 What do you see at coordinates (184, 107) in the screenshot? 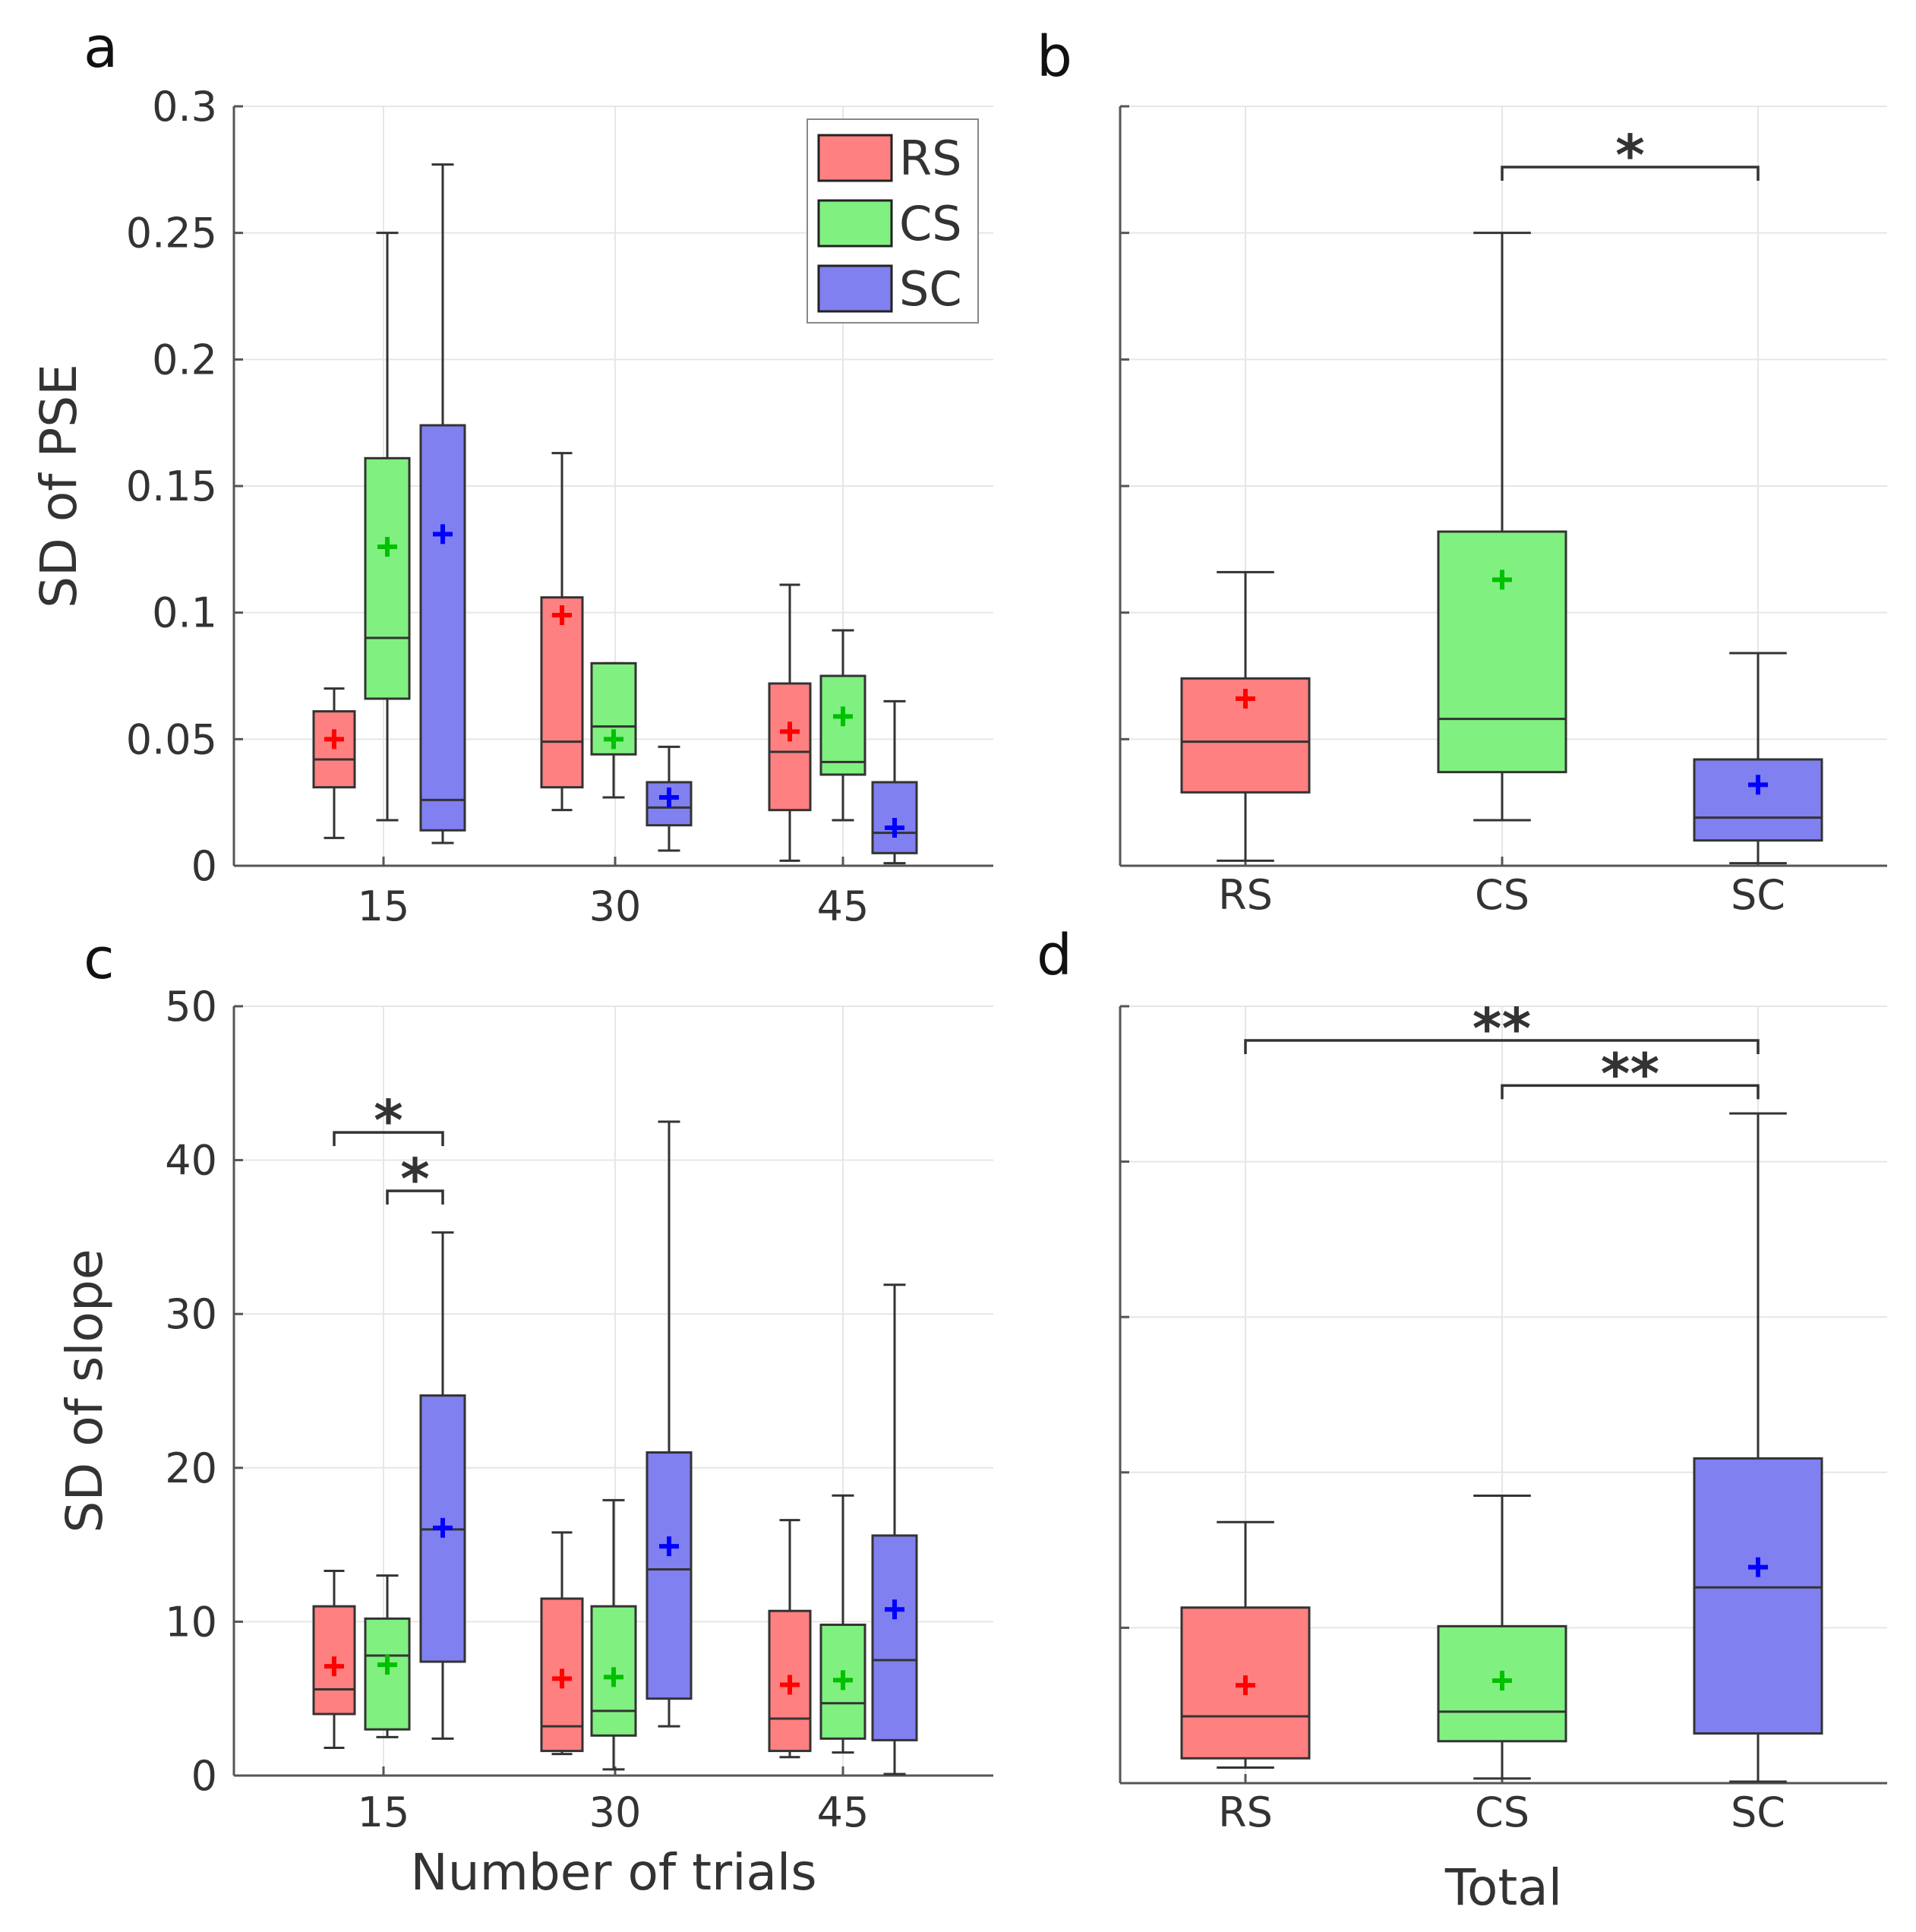
I see `y-tick-label: 0.3` at bounding box center [184, 107].